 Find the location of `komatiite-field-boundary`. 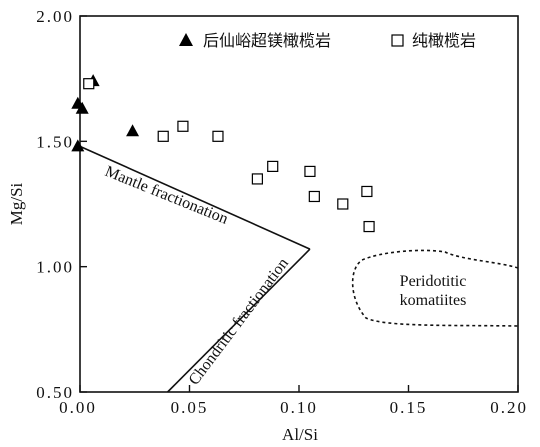

komatiite-field-boundary is located at coordinates (435, 288).